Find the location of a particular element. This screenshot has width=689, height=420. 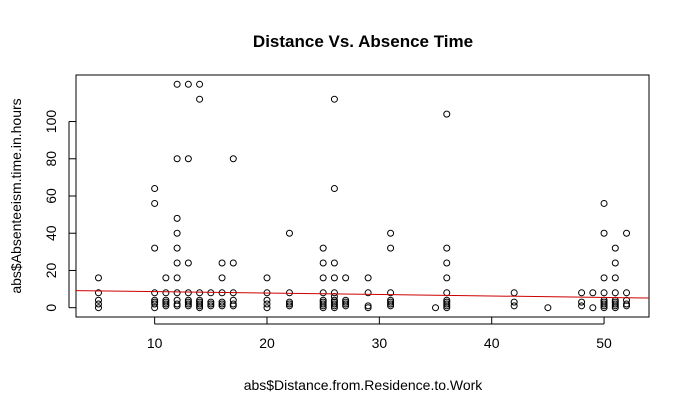

y-tick-label: 80 is located at coordinates (51, 159).